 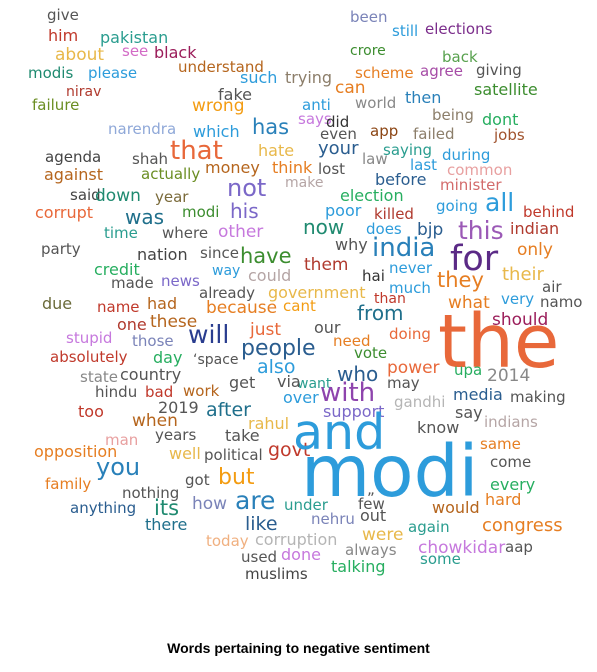 I want to click on cloud-word: now, so click(x=324, y=227).